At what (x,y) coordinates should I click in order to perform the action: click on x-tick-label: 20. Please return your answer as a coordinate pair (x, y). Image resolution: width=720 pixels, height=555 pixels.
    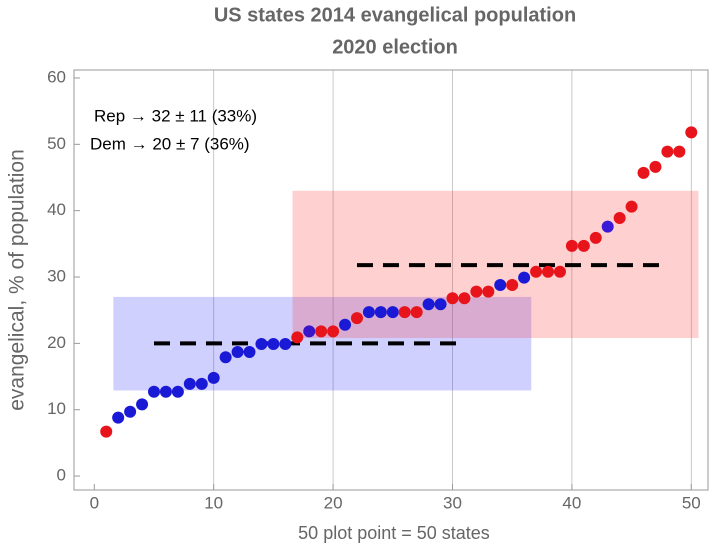
    Looking at the image, I should click on (333, 502).